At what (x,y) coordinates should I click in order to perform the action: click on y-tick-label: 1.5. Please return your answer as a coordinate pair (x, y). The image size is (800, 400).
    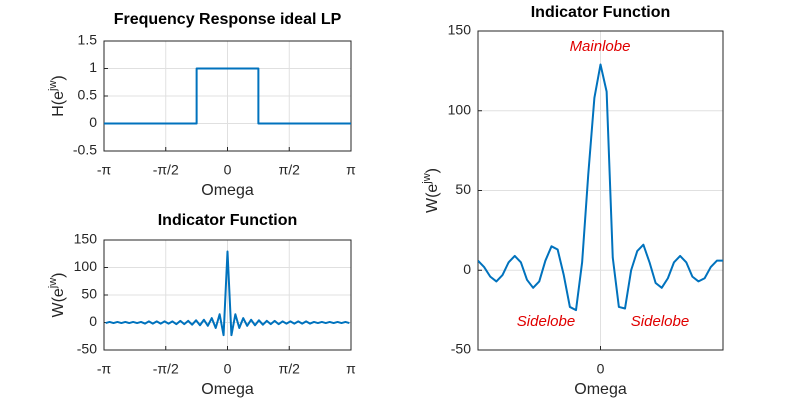
    Looking at the image, I should click on (88, 40).